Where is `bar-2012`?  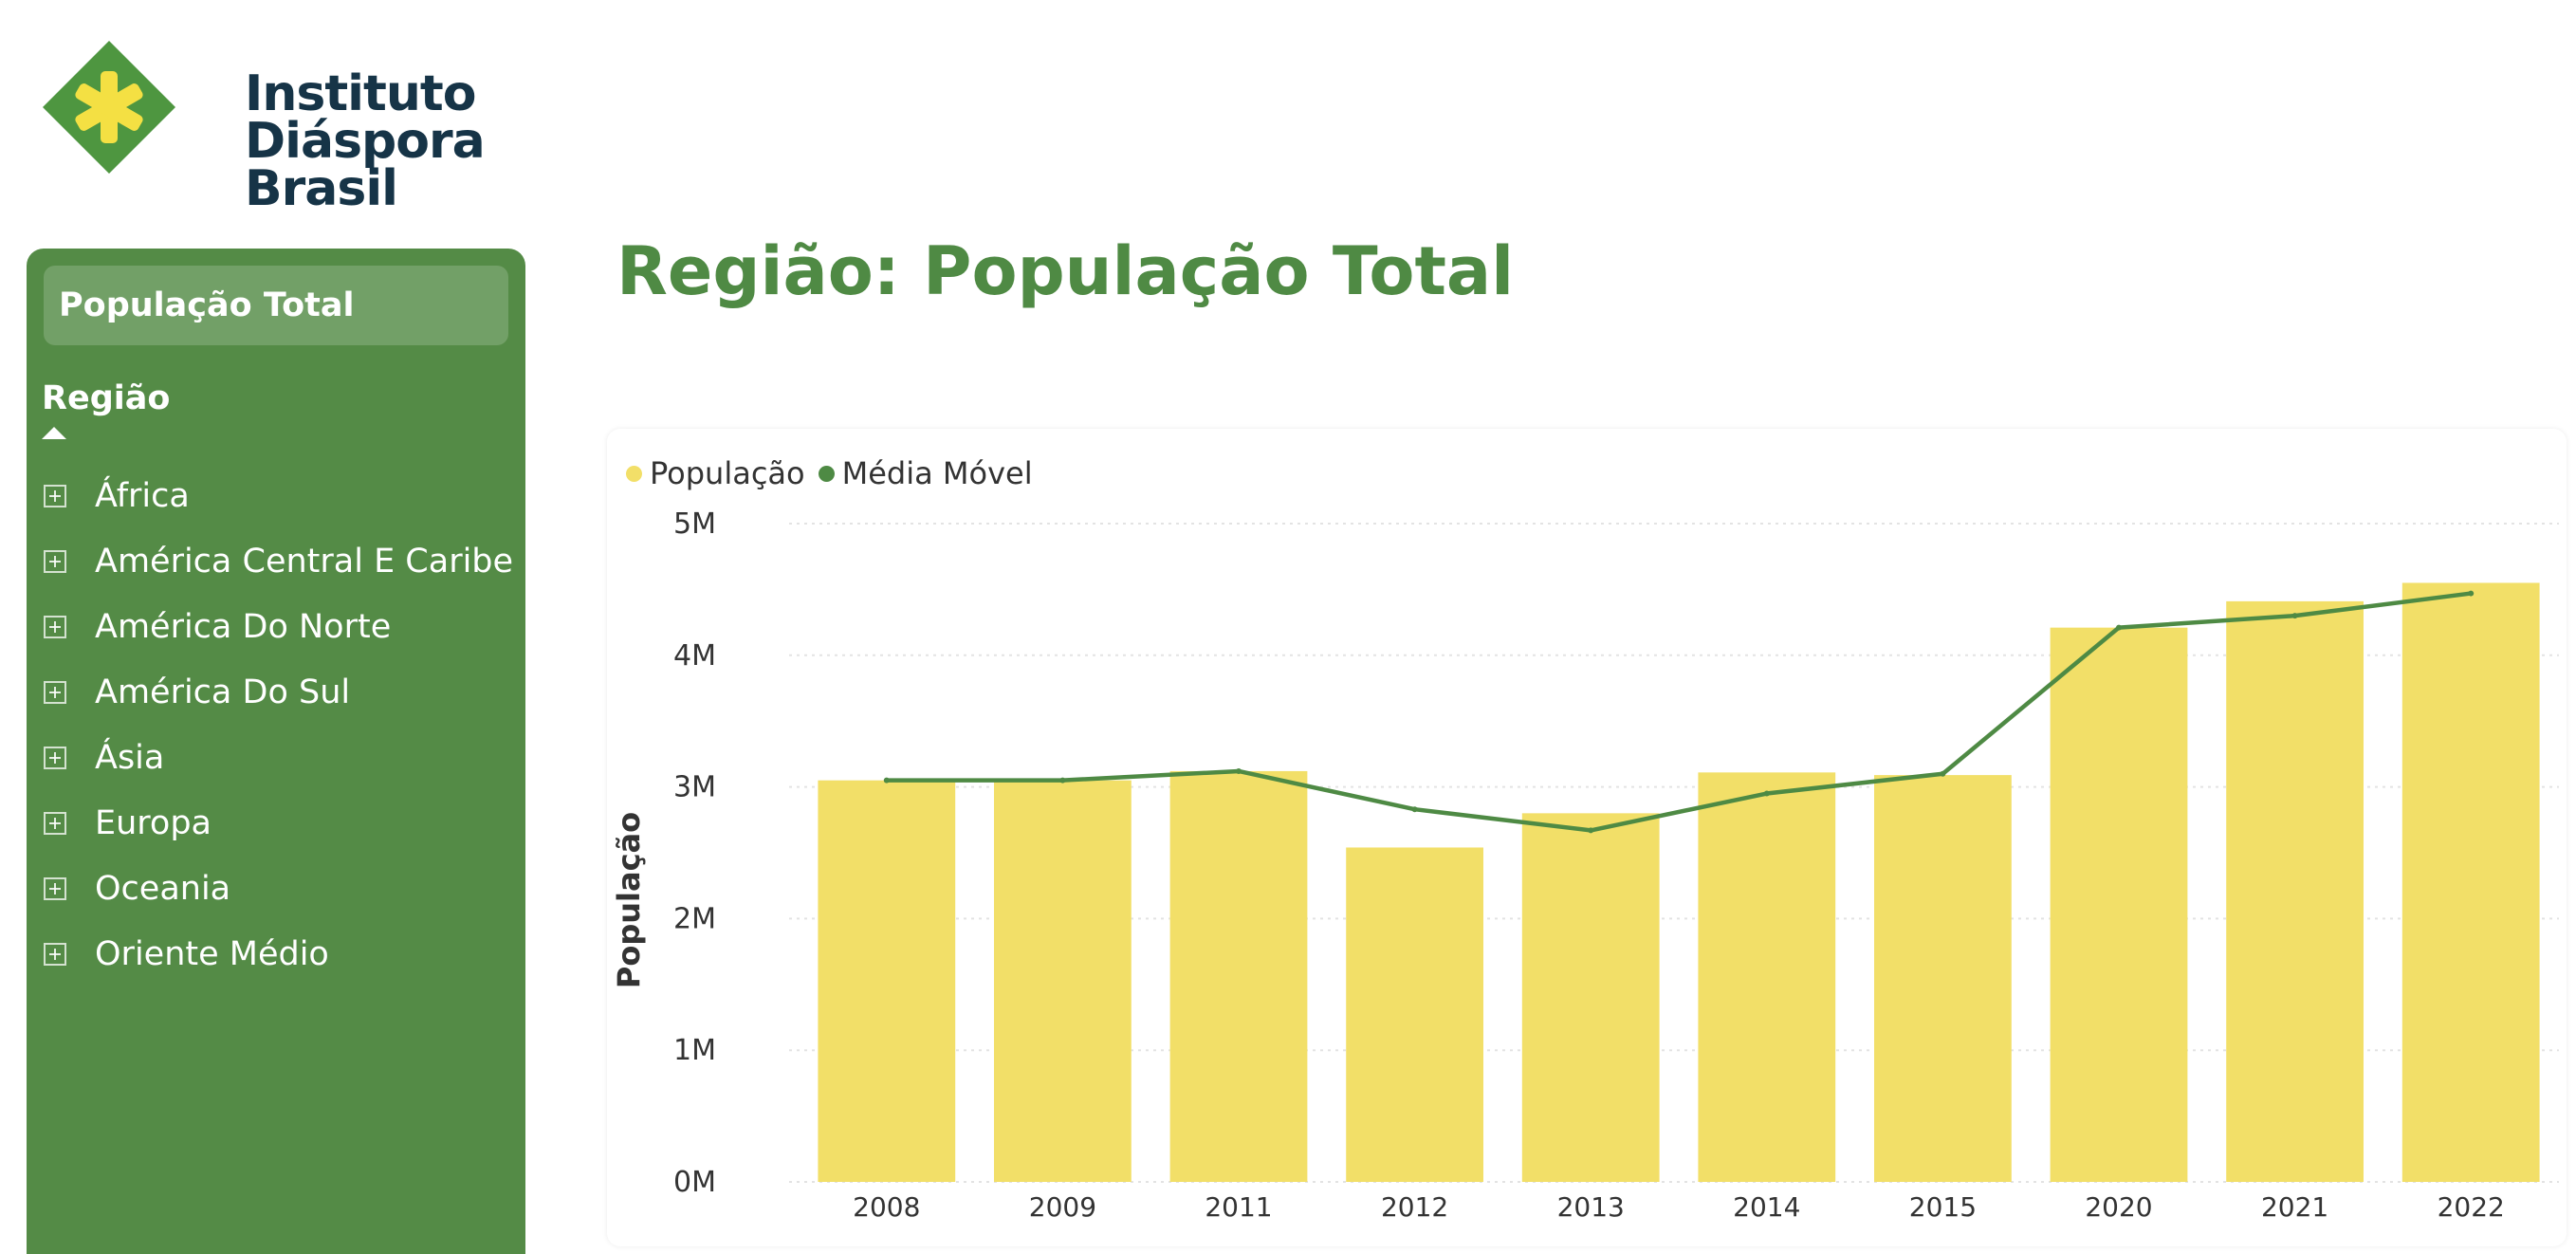
bar-2012 is located at coordinates (1414, 1014).